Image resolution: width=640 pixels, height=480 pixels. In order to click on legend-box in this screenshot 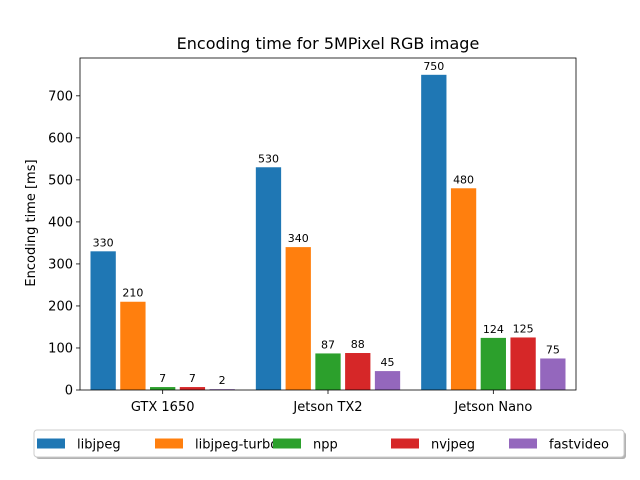, I will do `click(329, 443)`.